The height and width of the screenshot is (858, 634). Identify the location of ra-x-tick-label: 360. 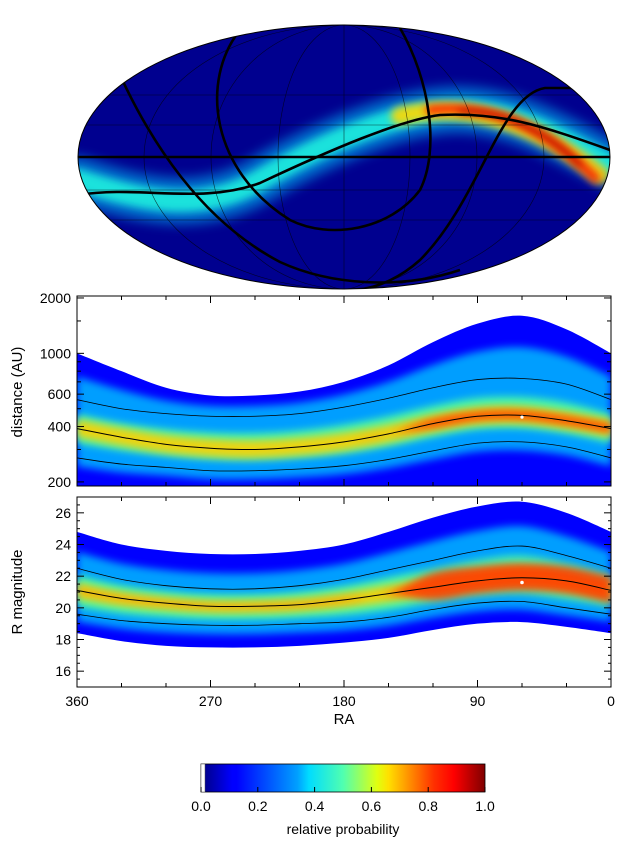
(77, 701).